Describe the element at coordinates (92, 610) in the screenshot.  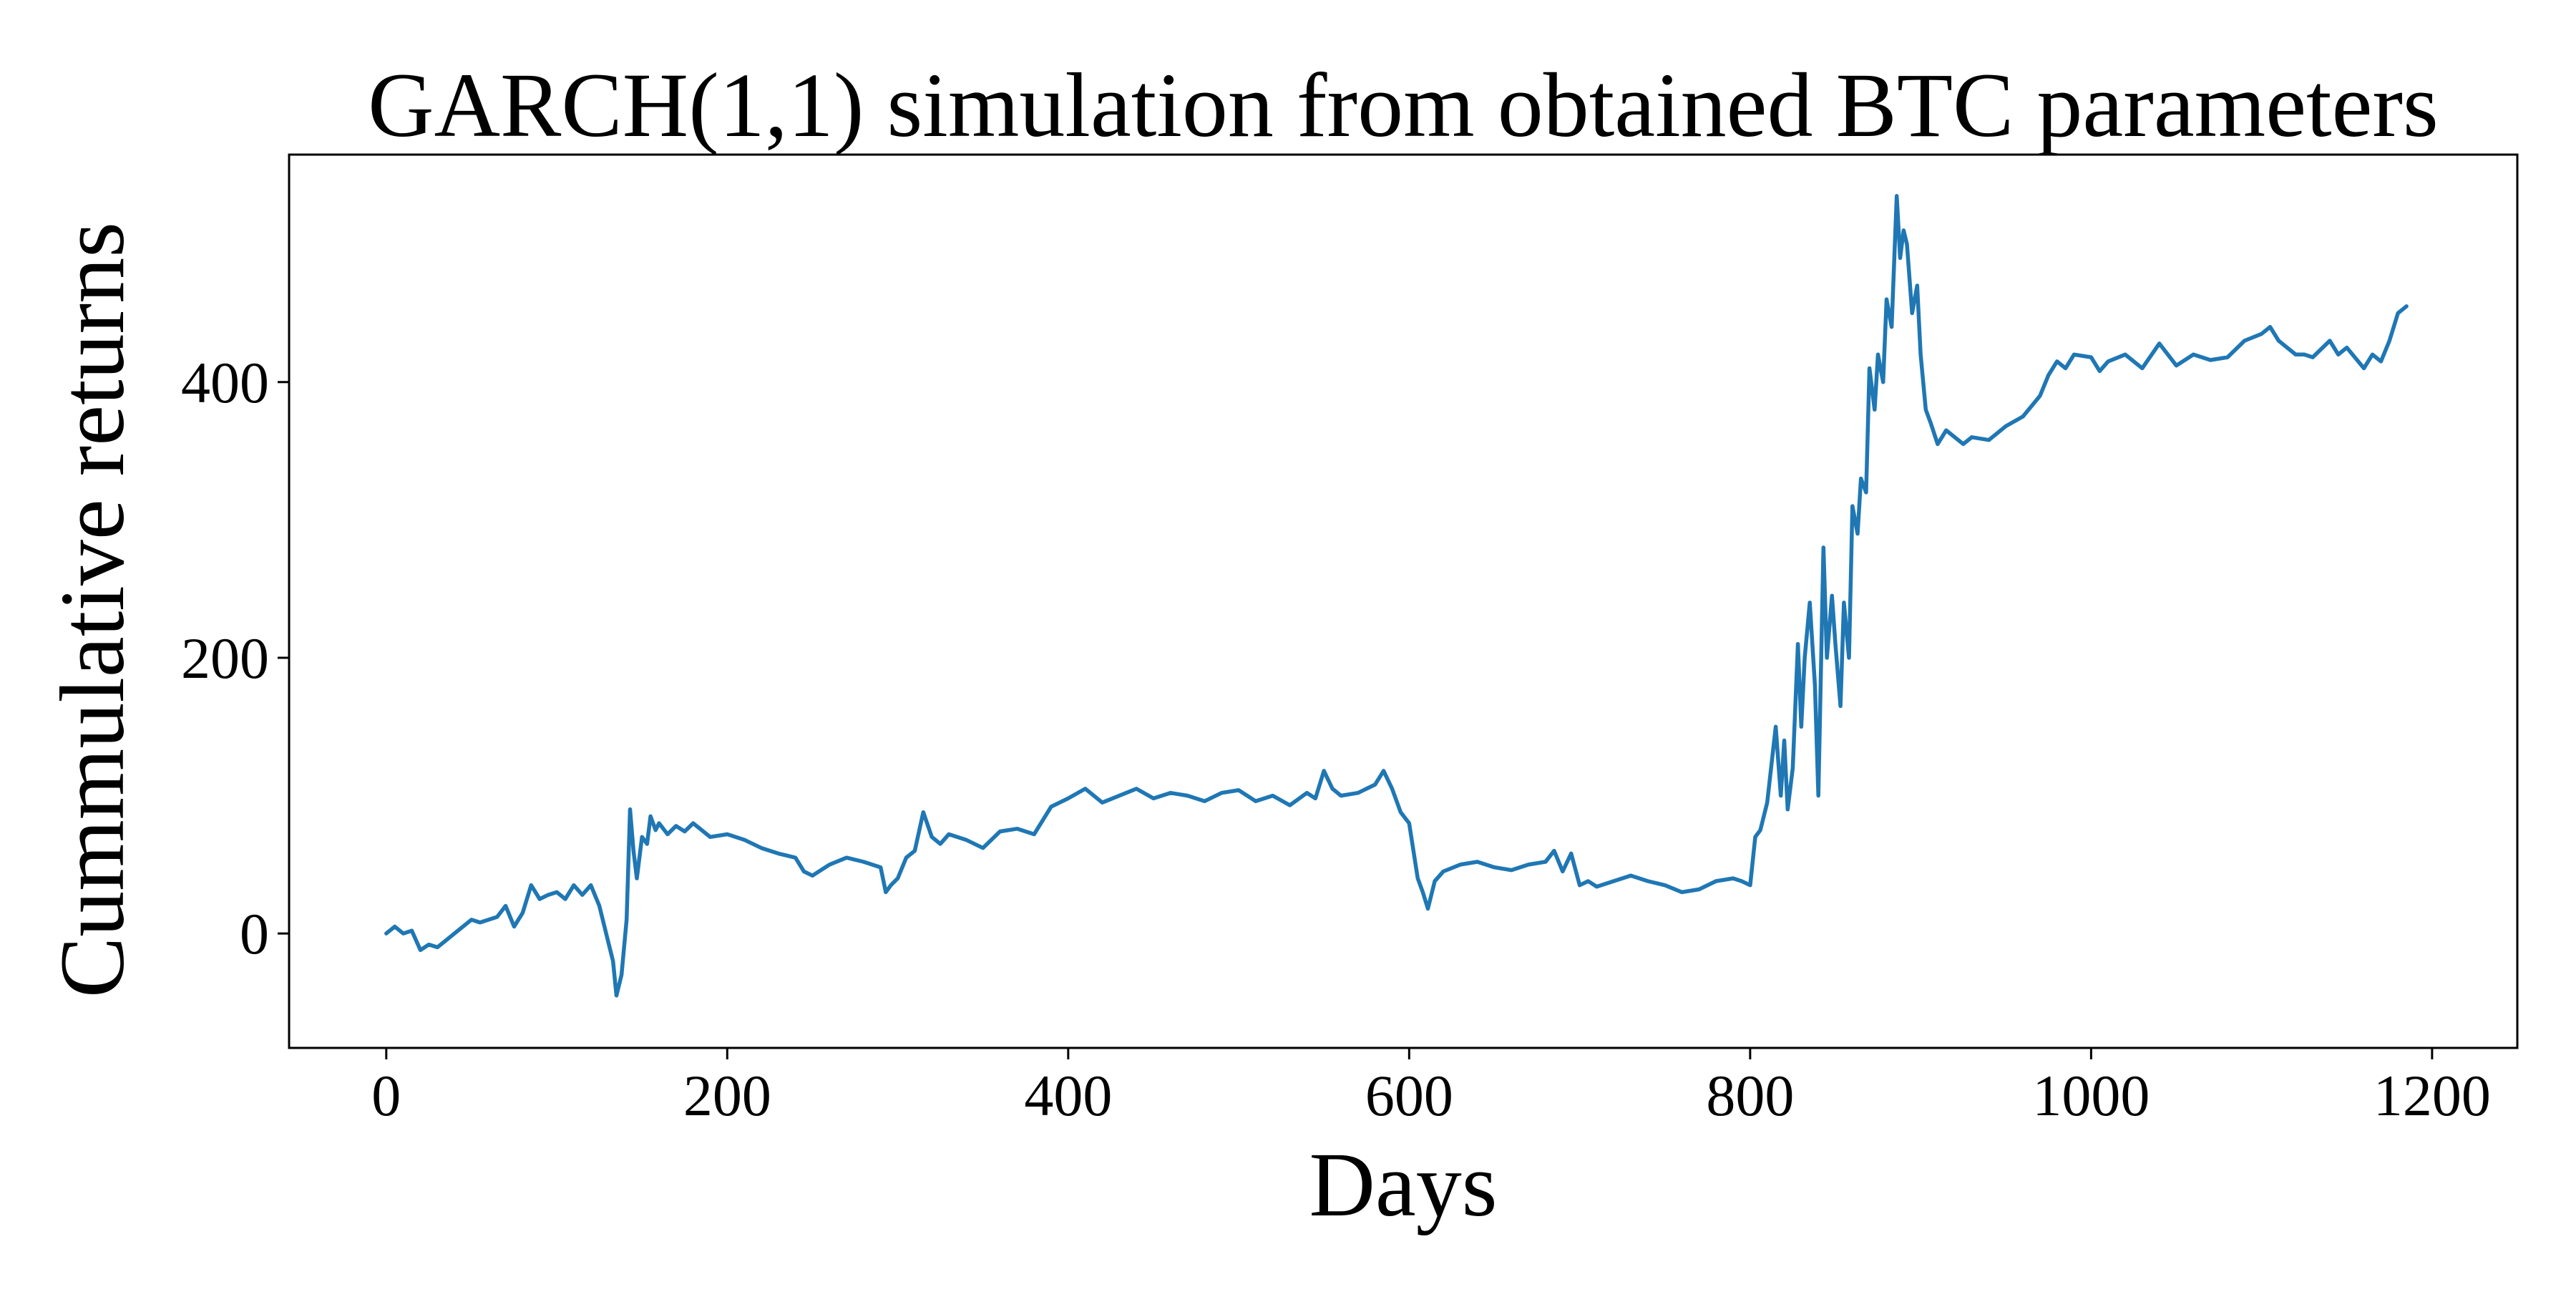
I see `y-axis-label: Cummulative returns` at that location.